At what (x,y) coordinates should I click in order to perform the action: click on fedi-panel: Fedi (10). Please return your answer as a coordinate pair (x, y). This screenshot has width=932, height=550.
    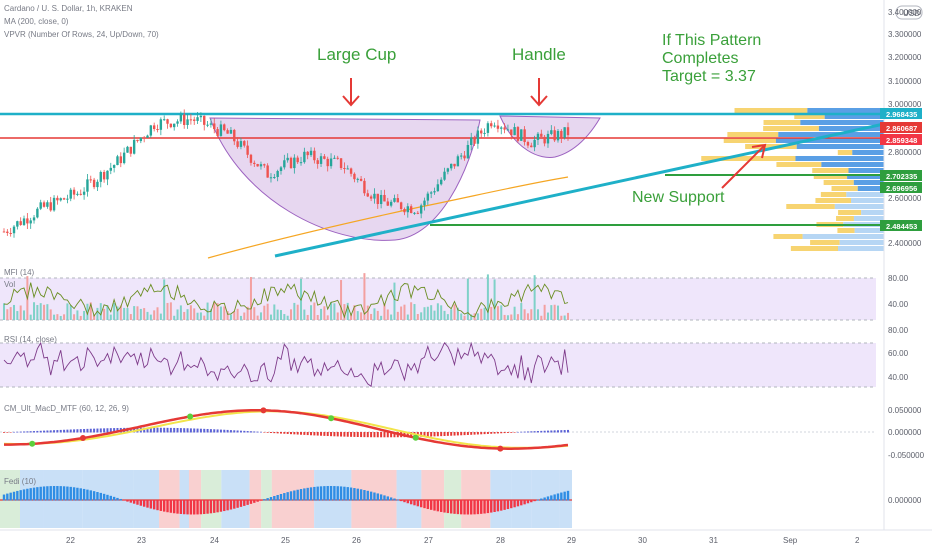
    Looking at the image, I should click on (286, 499).